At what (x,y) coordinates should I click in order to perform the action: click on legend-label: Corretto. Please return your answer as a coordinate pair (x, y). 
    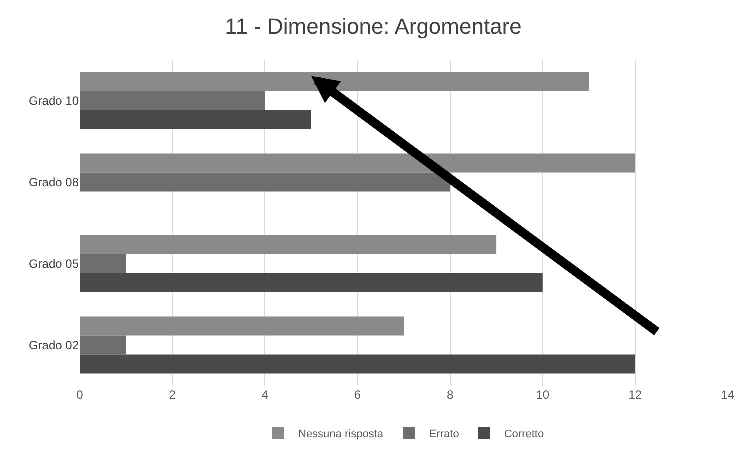
    Looking at the image, I should click on (524, 434).